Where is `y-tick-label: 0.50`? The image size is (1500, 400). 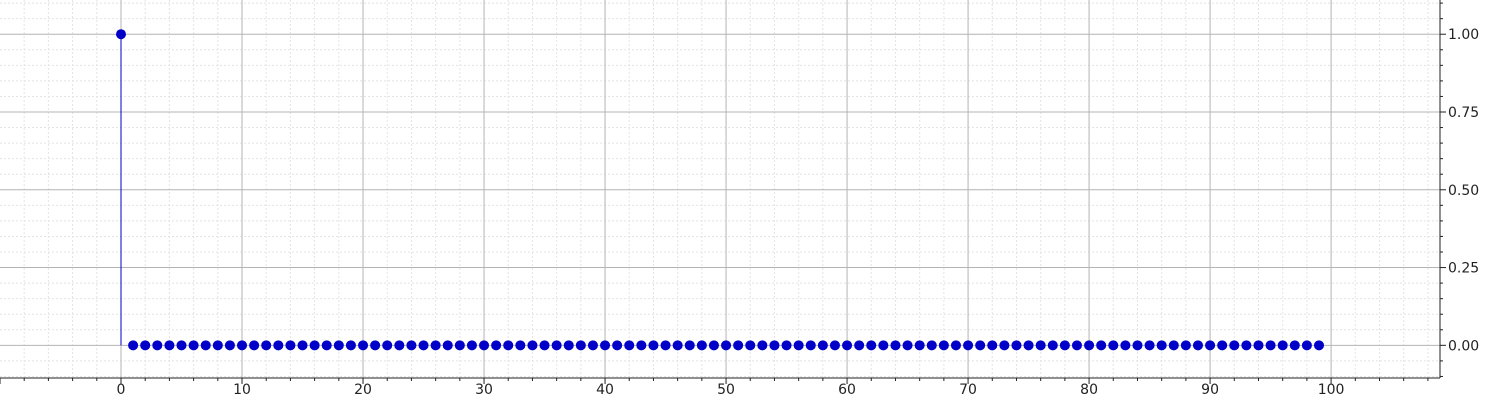 y-tick-label: 0.50 is located at coordinates (1463, 191).